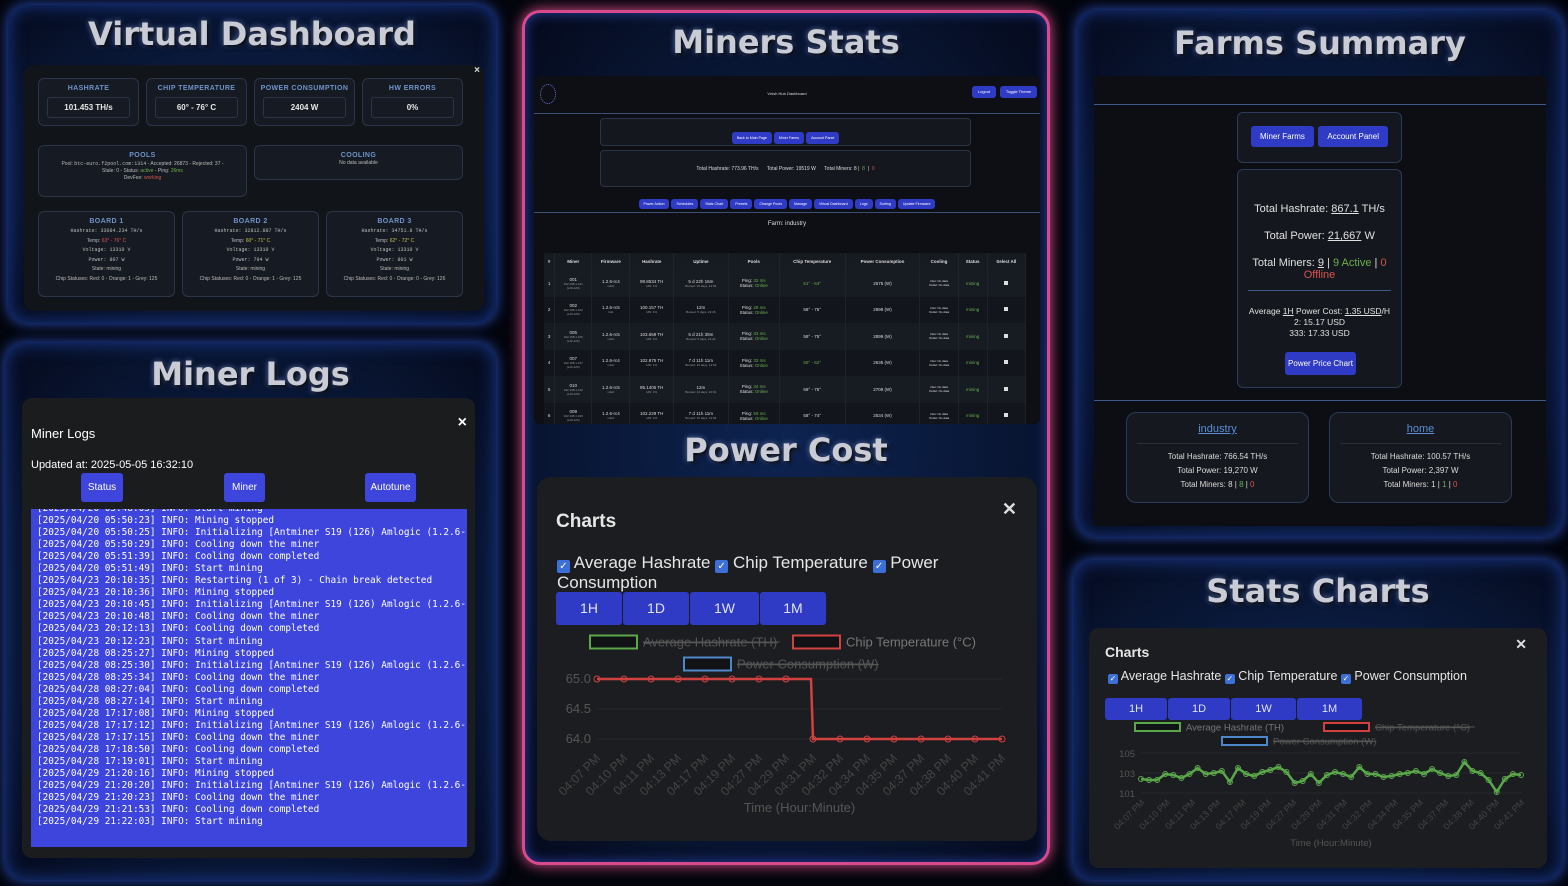  Describe the element at coordinates (1420, 433) in the screenshot. I see `farm-link: home` at that location.